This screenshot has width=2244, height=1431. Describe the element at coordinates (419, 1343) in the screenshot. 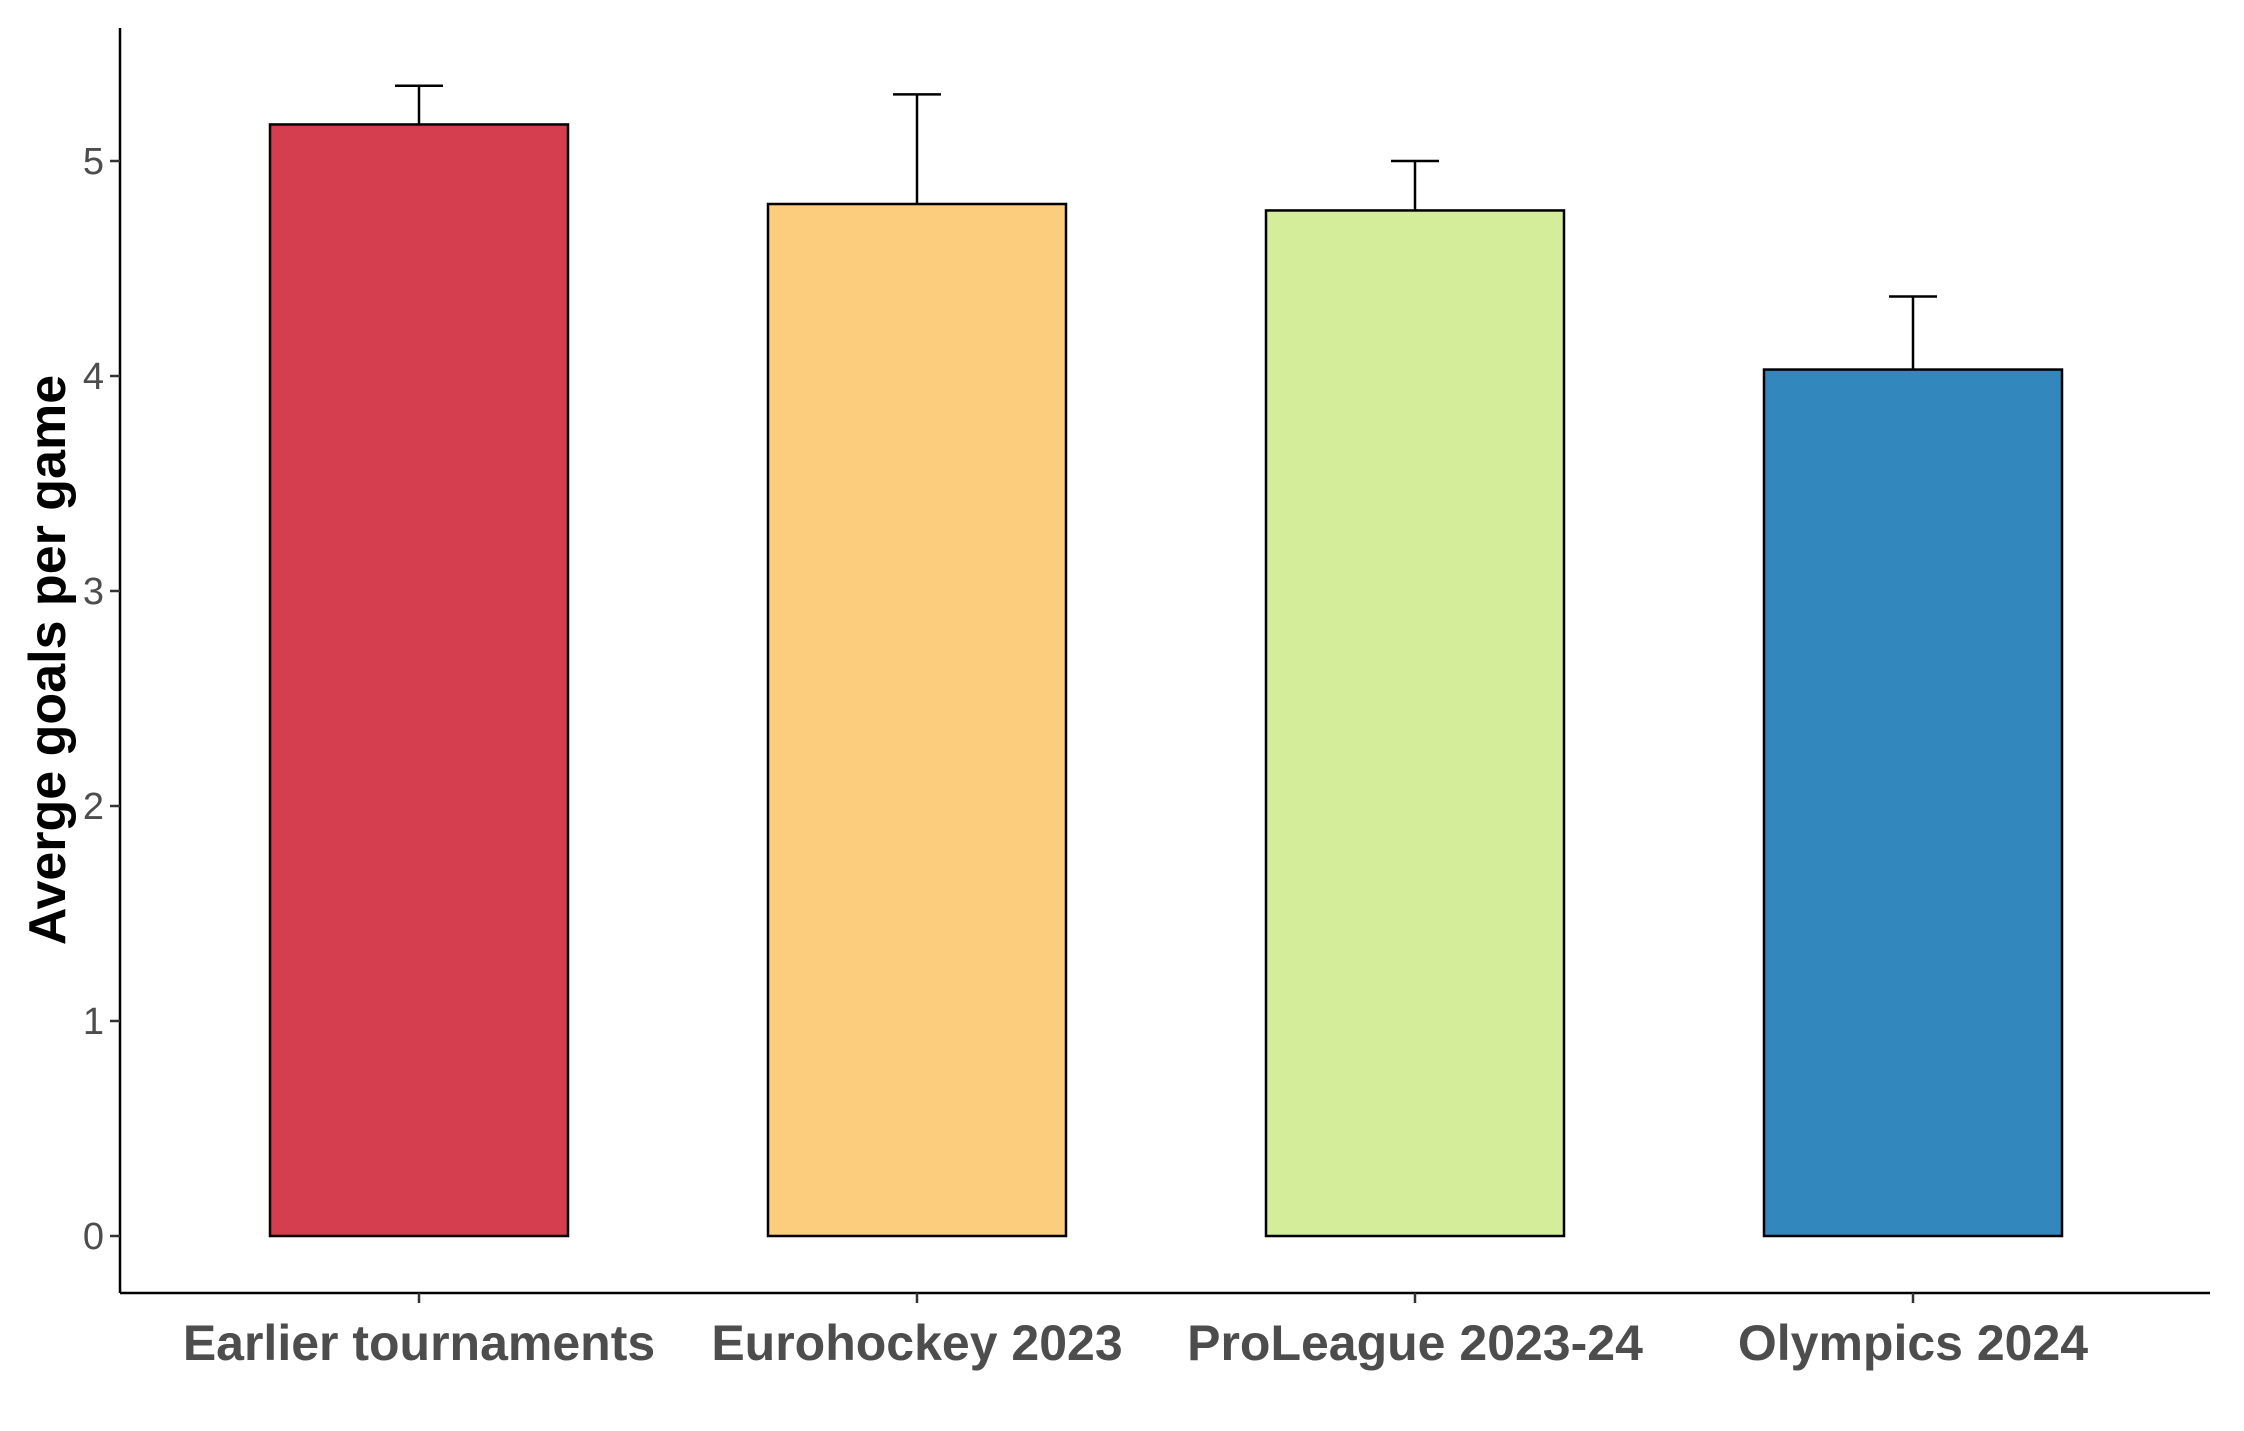

I see `x-tick-label: Earlier tournaments` at that location.